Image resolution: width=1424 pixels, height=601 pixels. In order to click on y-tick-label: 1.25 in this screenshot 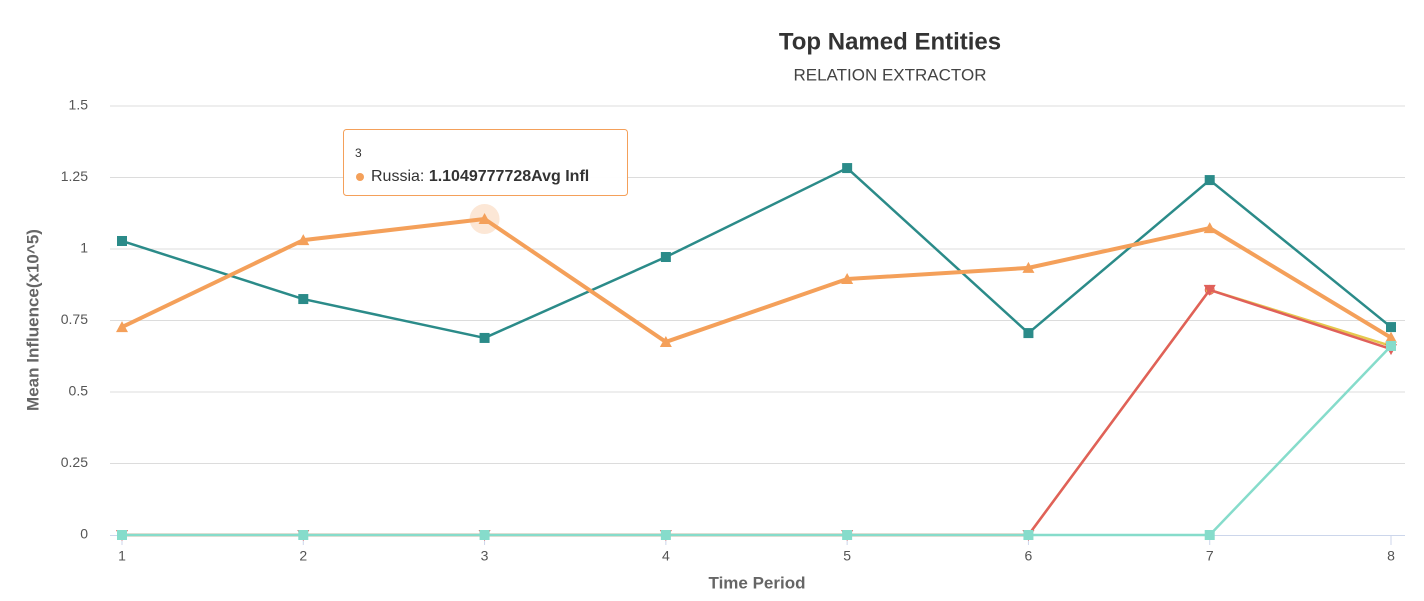, I will do `click(74, 176)`.